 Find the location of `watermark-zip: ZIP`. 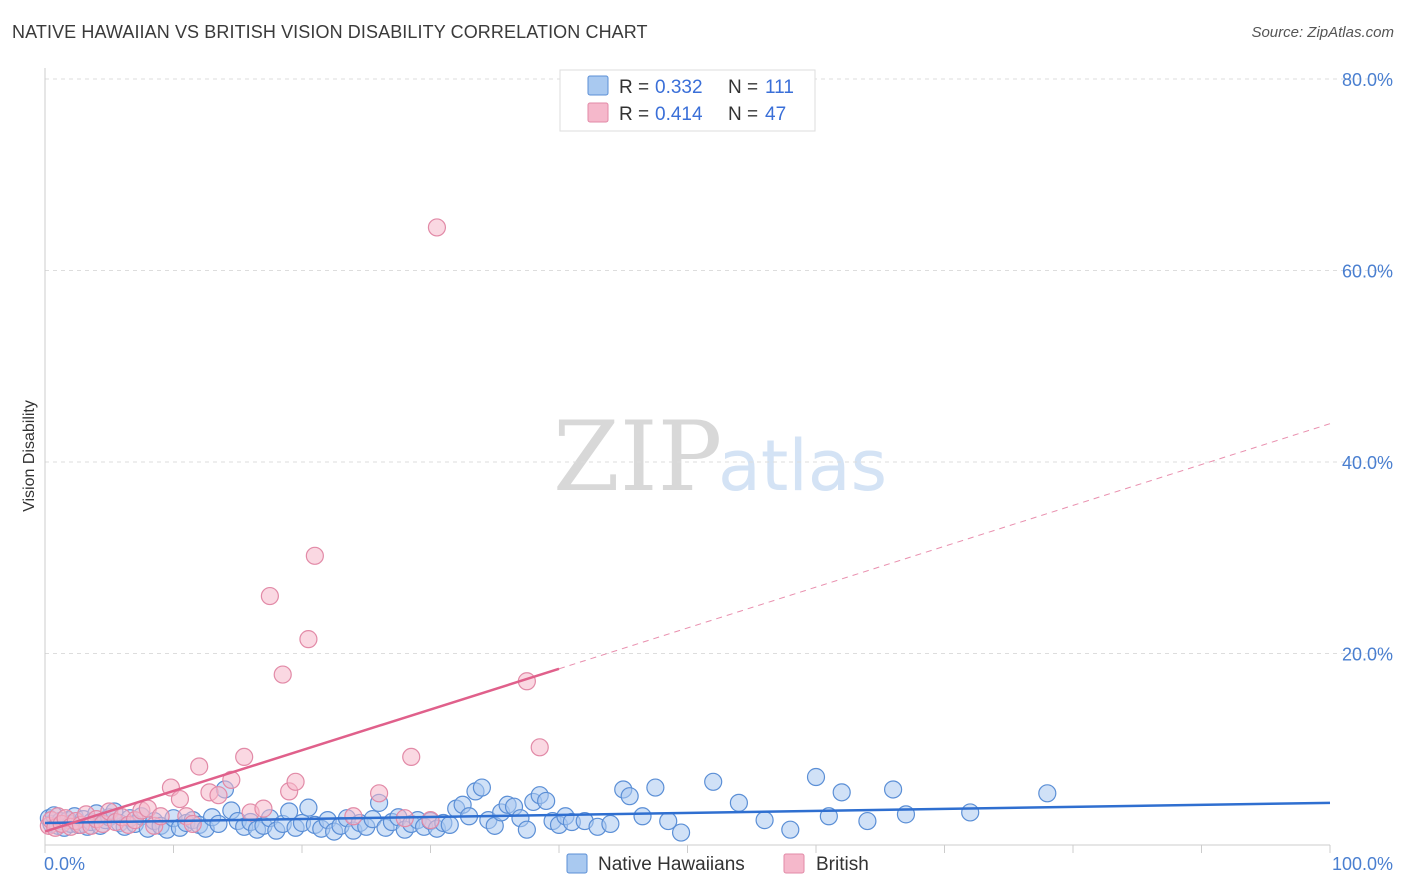

watermark-zip: ZIP is located at coordinates (637, 457).